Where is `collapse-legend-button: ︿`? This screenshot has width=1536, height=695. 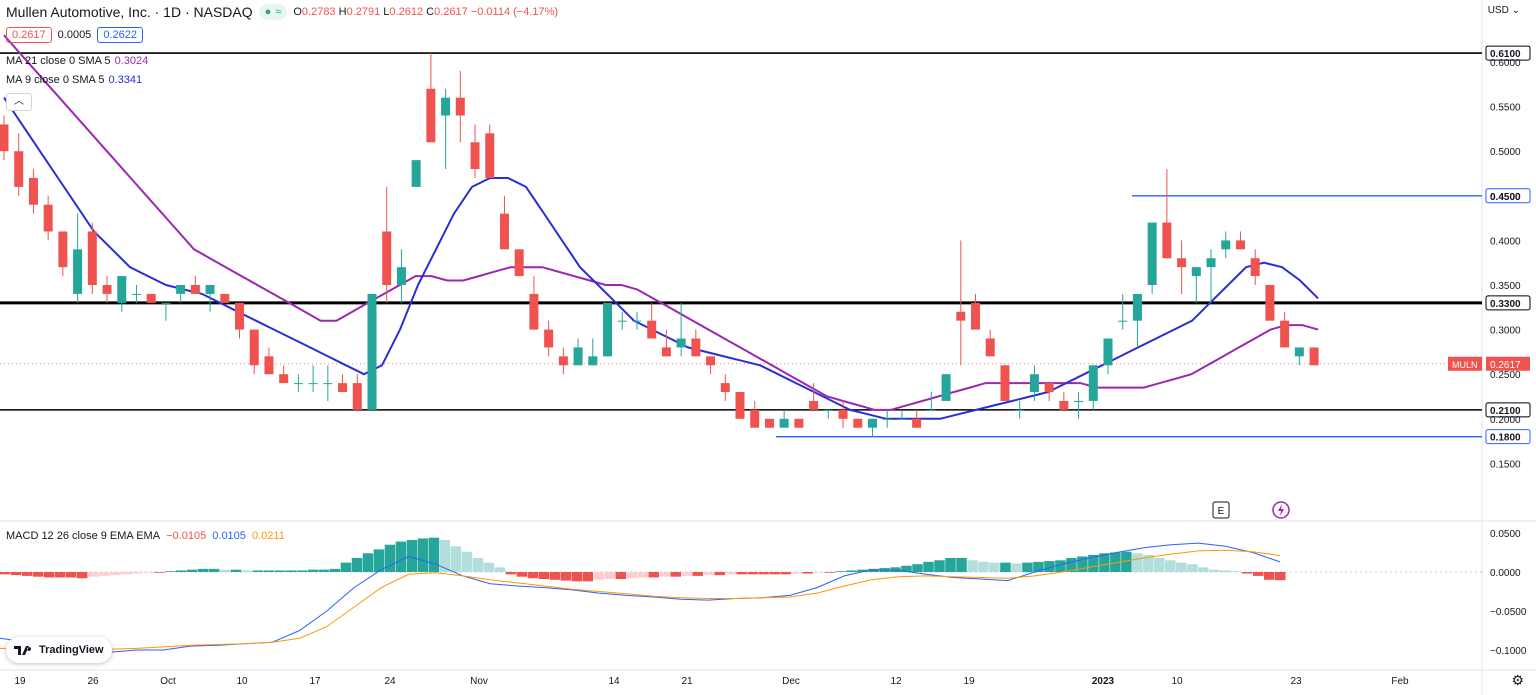
collapse-legend-button: ︿ is located at coordinates (19, 102).